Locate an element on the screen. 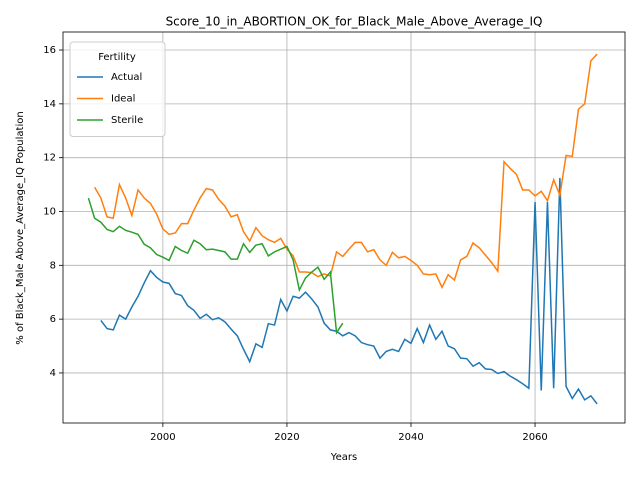 The width and height of the screenshot is (640, 480). legend-label: Actual is located at coordinates (126, 77).